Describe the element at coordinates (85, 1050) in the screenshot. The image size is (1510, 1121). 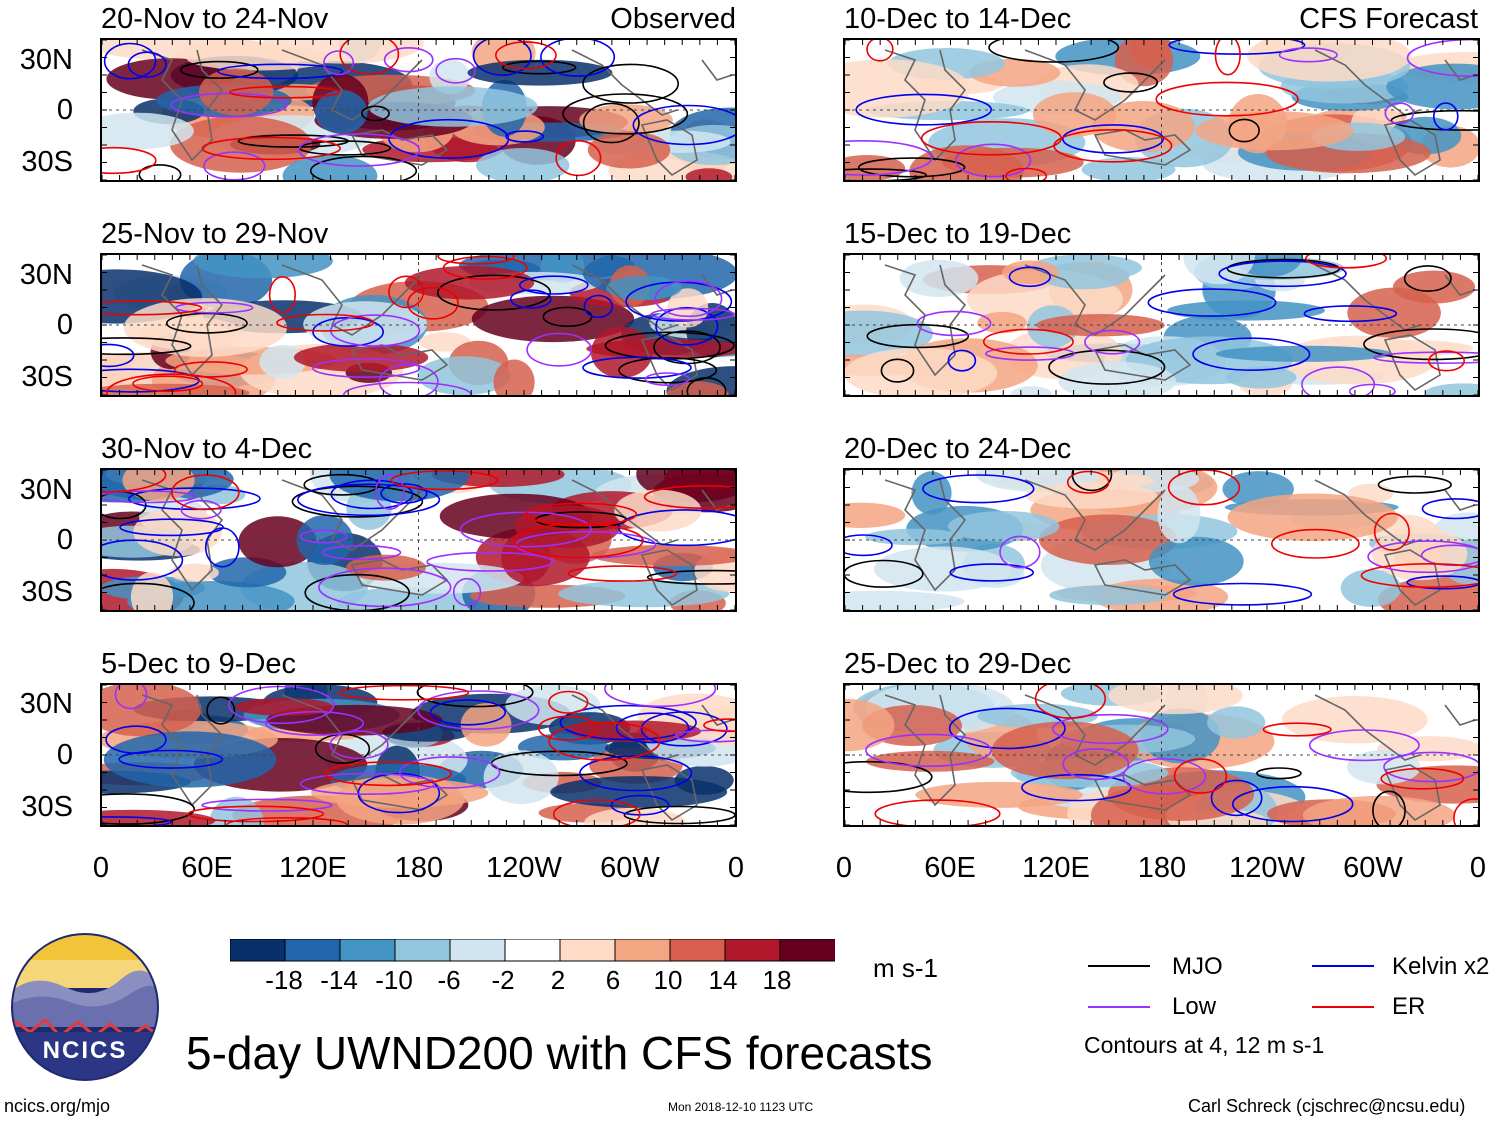
I see `logo-text: NCICS` at that location.